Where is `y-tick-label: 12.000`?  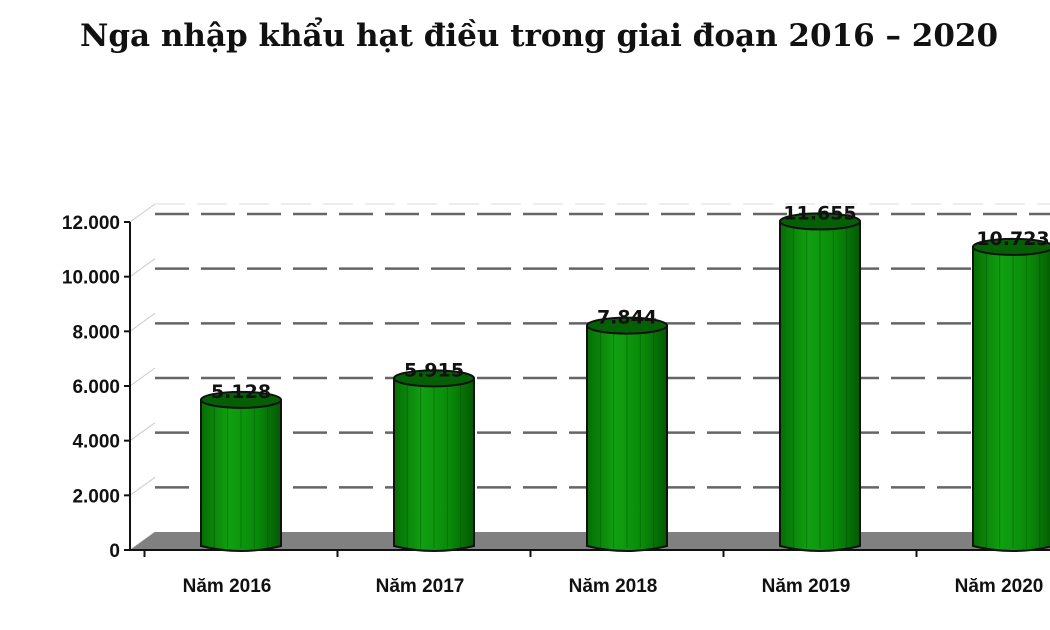
y-tick-label: 12.000 is located at coordinates (91, 223).